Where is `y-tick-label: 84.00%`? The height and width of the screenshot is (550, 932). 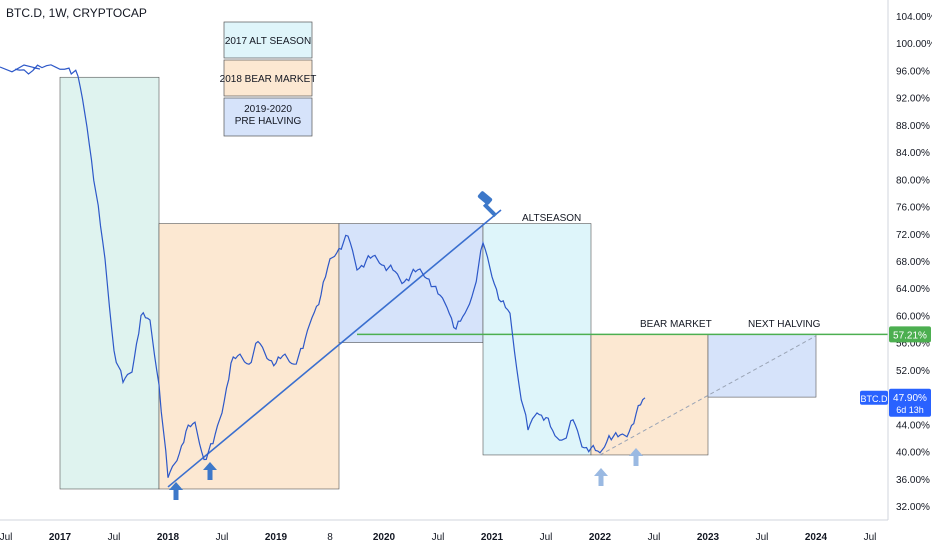
y-tick-label: 84.00% is located at coordinates (913, 153).